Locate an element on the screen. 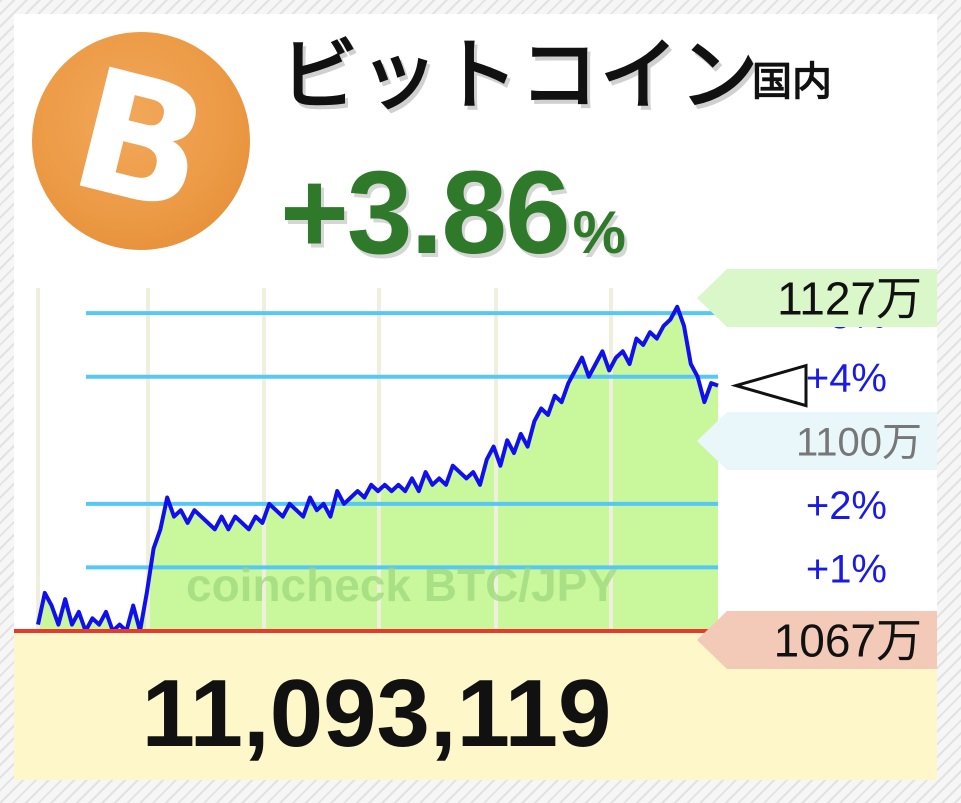  percent-tick-label-2: +2% is located at coordinates (846, 506).